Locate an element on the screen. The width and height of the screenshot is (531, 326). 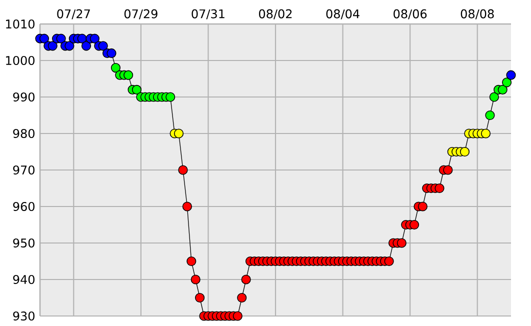
x-tick-label: 08/02 is located at coordinates (275, 14).